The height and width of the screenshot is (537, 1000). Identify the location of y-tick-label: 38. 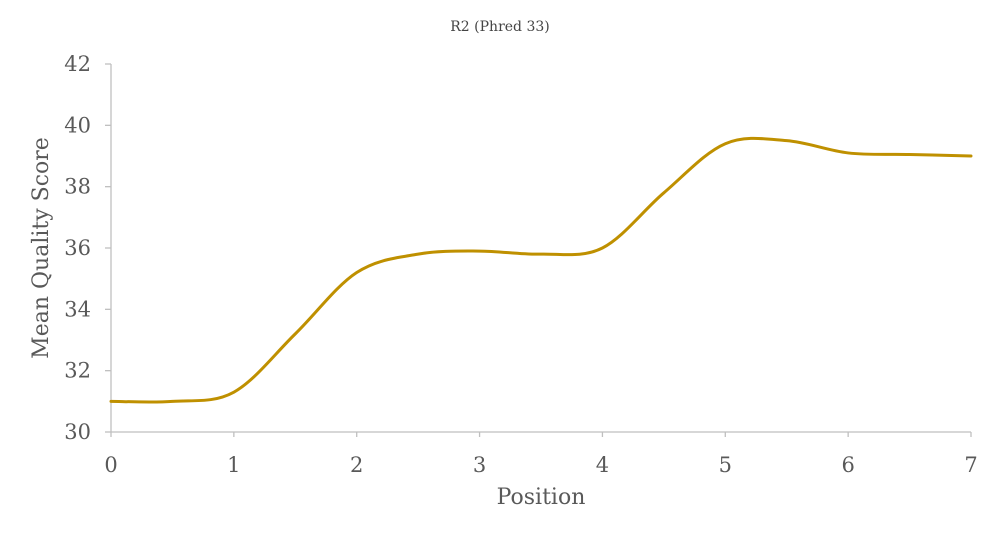
(77, 187).